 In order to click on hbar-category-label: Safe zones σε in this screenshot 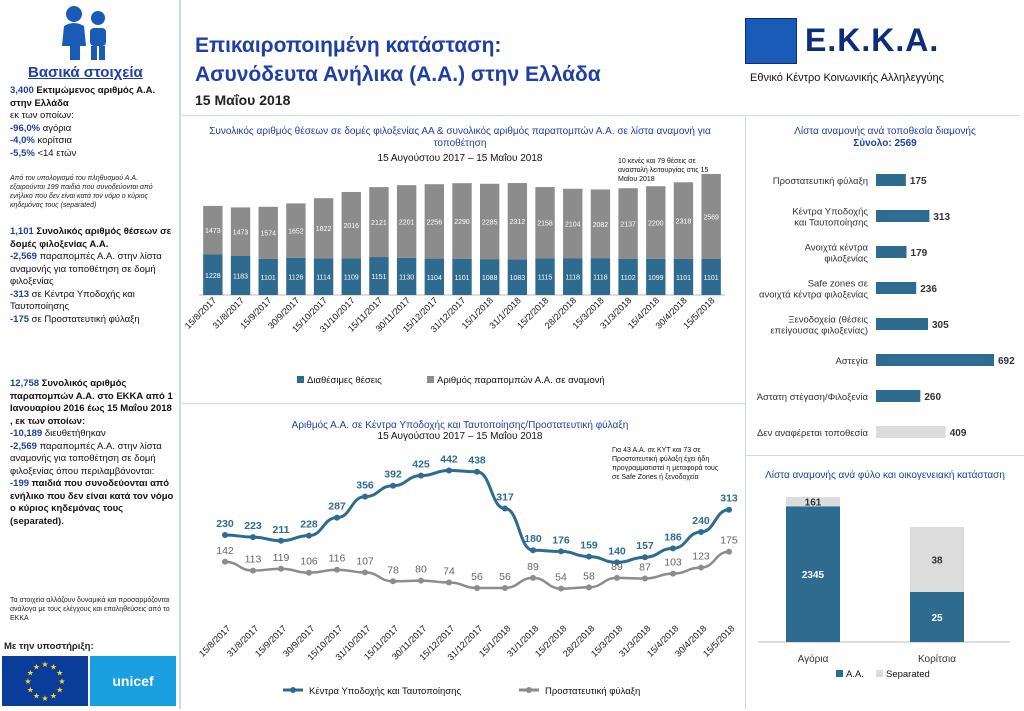, I will do `click(838, 284)`.